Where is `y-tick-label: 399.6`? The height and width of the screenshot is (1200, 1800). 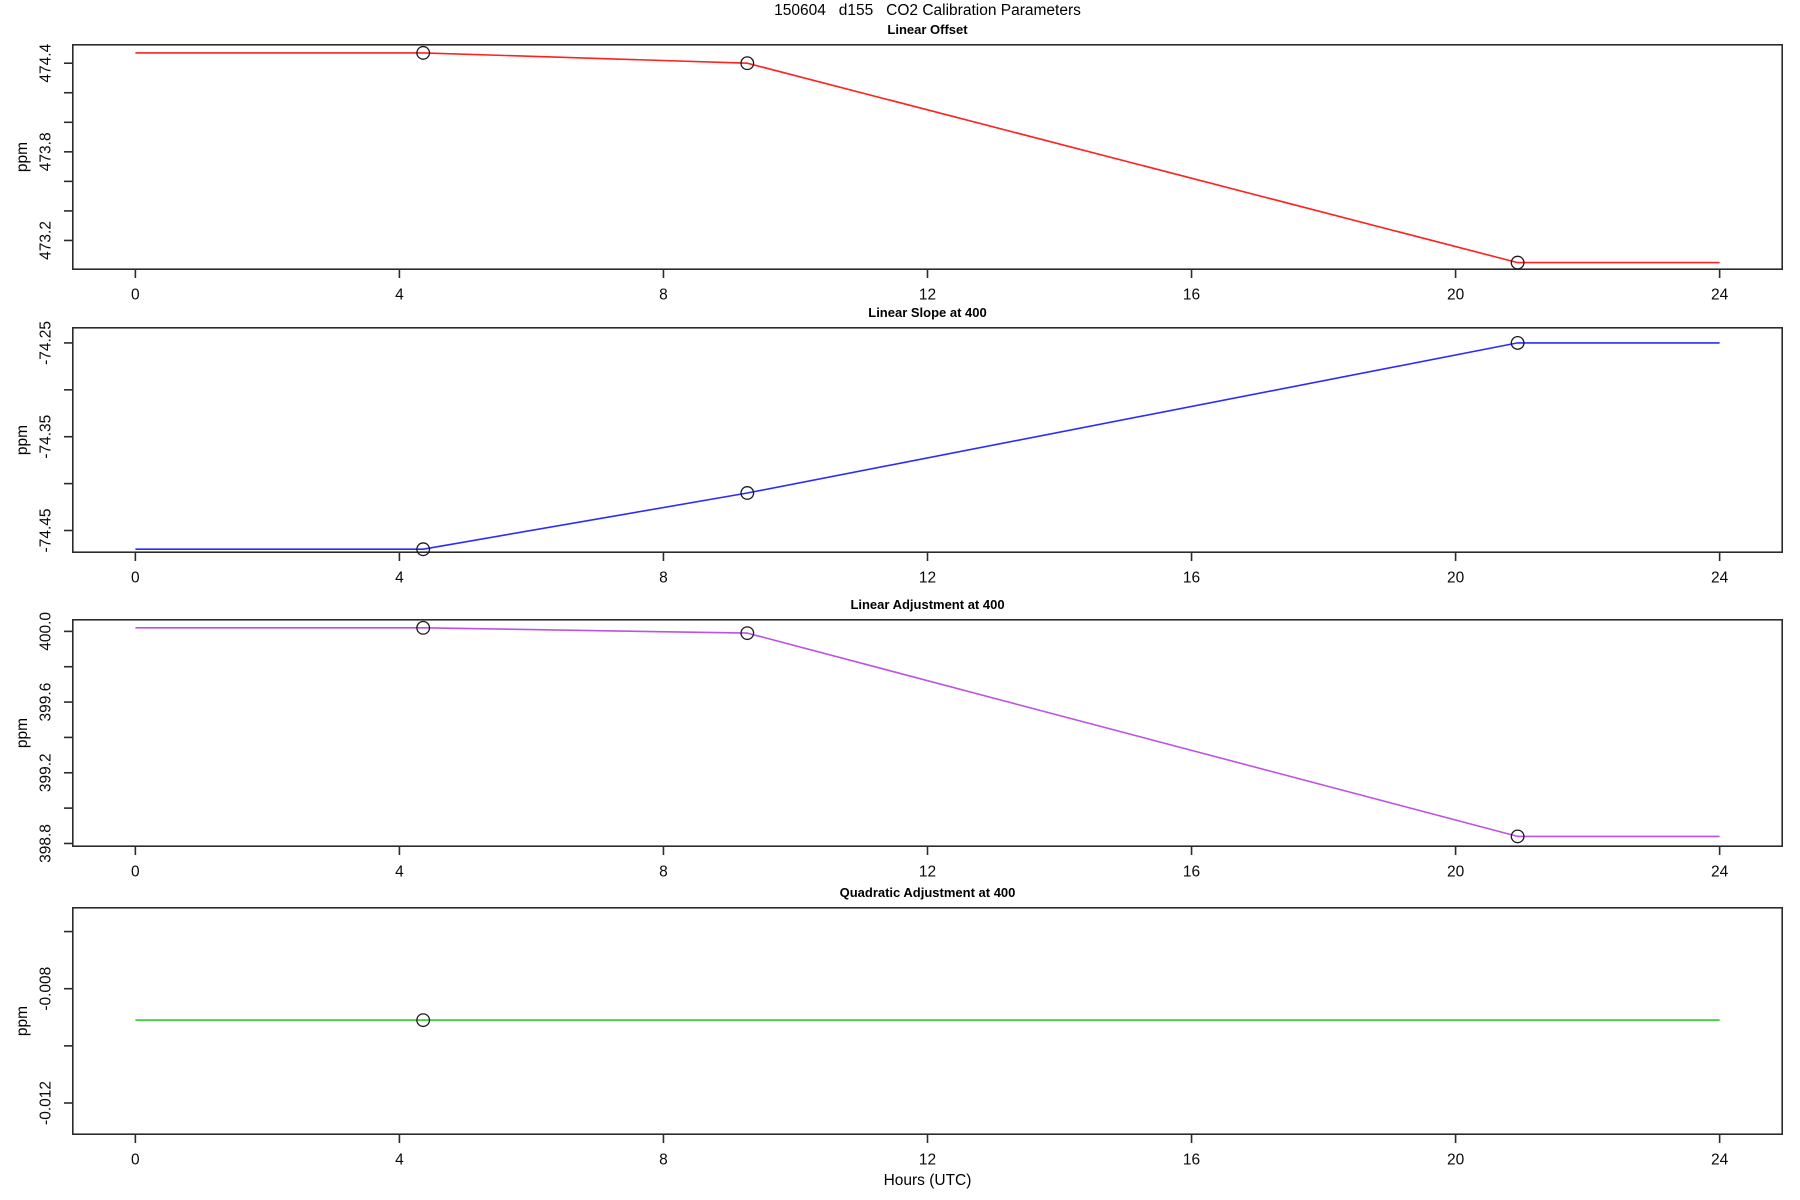
y-tick-label: 399.6 is located at coordinates (46, 702).